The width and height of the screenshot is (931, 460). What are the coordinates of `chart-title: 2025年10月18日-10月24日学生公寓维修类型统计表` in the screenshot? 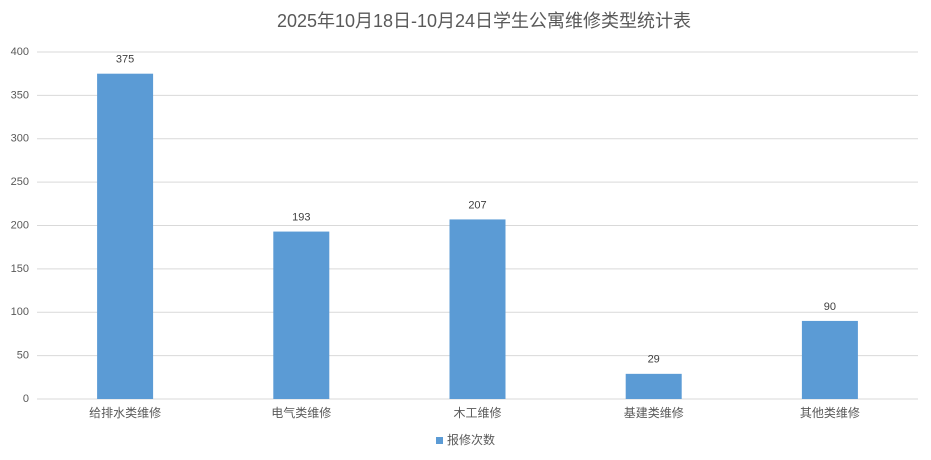 It's located at (484, 21).